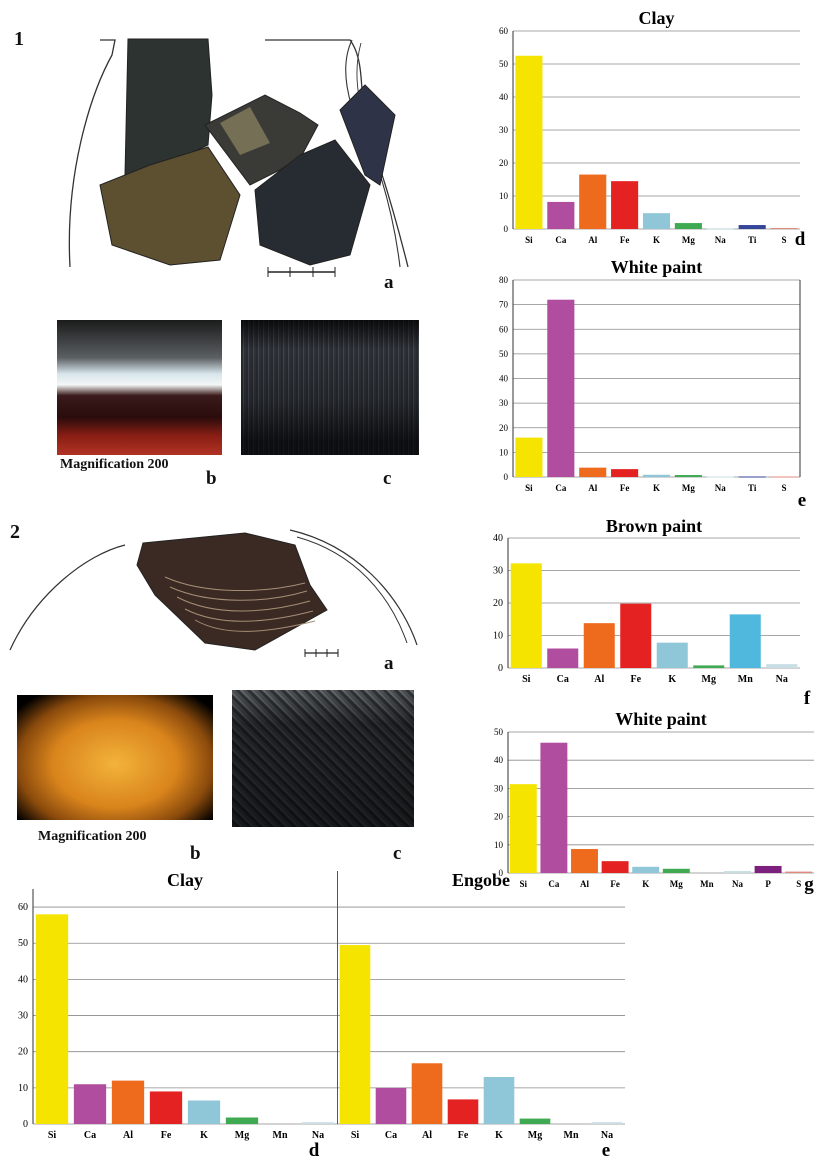 The height and width of the screenshot is (1165, 826). What do you see at coordinates (657, 267) in the screenshot?
I see `c2-title: White paint` at bounding box center [657, 267].